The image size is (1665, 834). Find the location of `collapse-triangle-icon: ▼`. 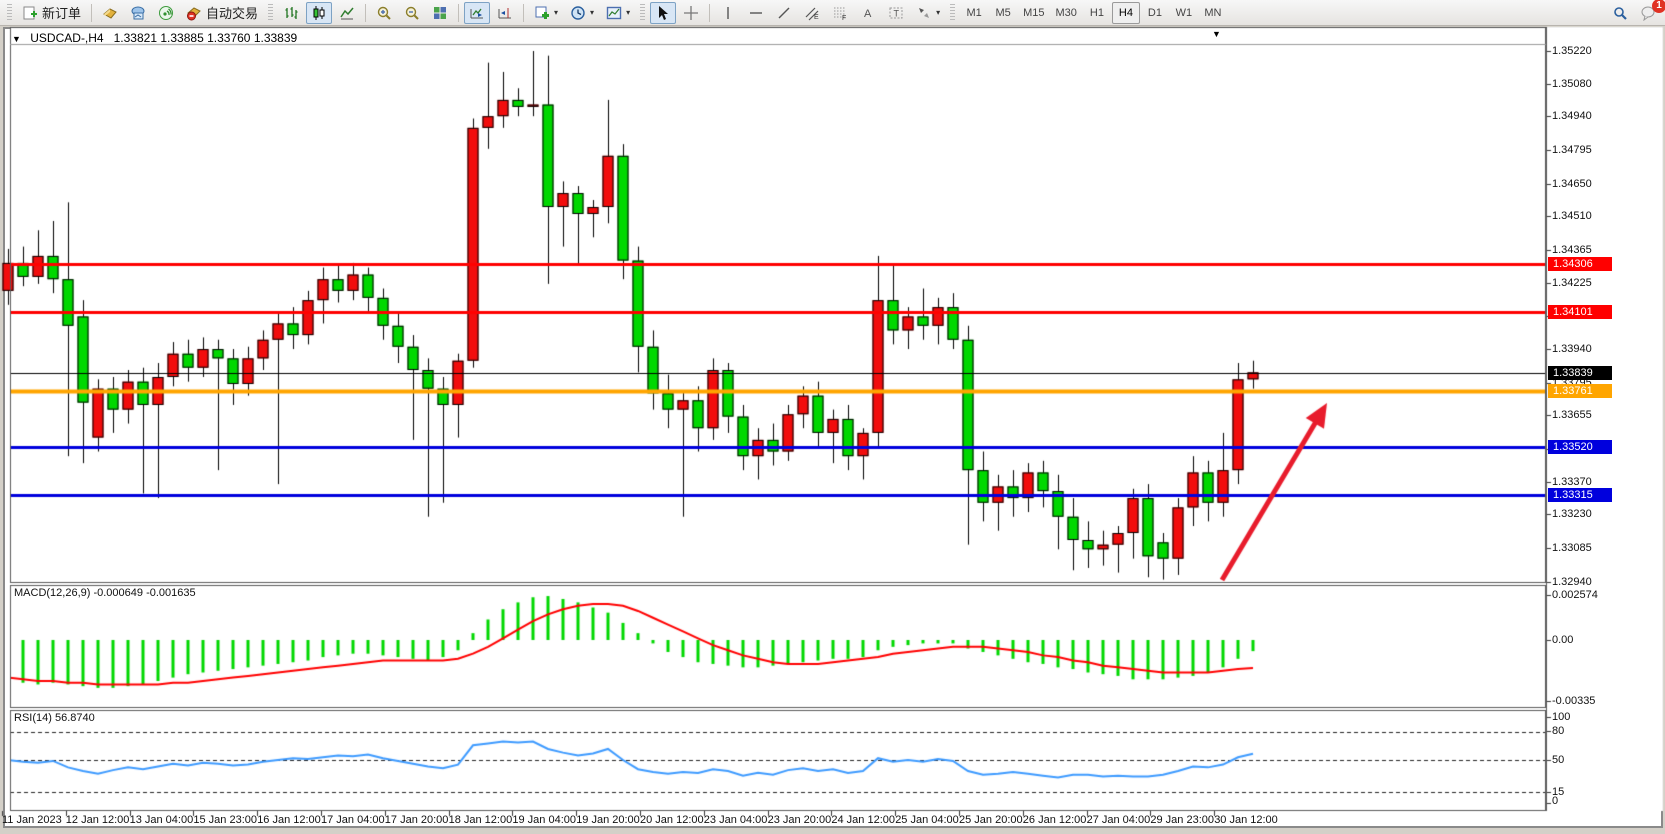

collapse-triangle-icon: ▼ is located at coordinates (16, 39).